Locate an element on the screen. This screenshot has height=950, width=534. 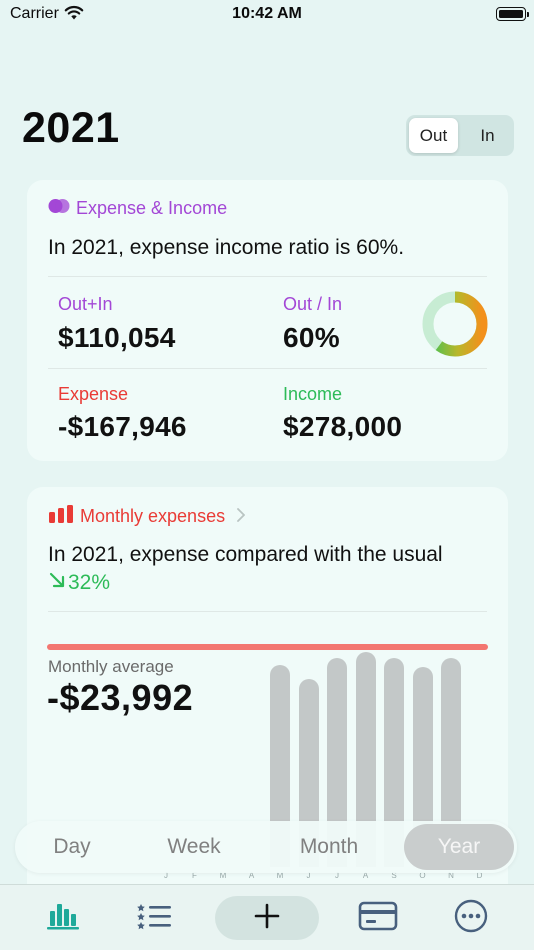
bar-nov is located at coordinates (451, 762).